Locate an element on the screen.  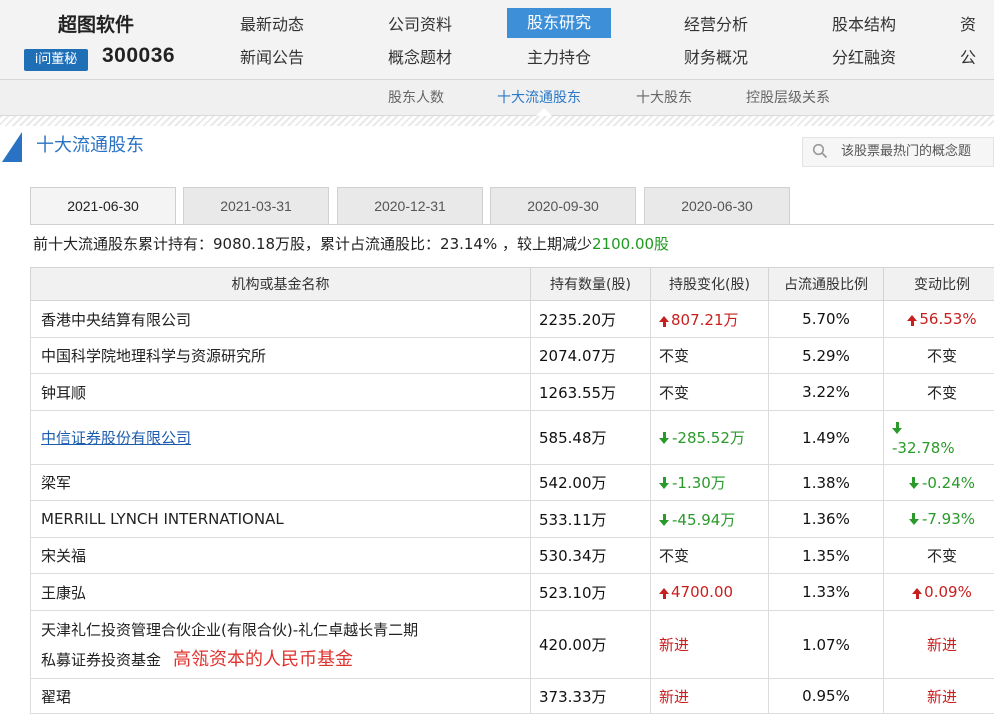
cell-change-ratio: -7.93% is located at coordinates (938, 519).